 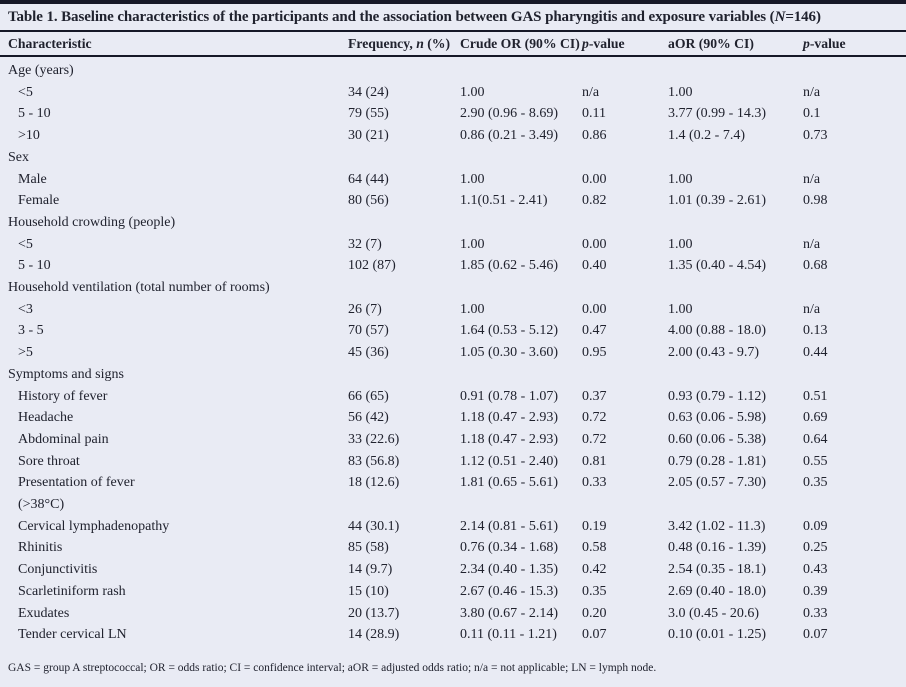 What do you see at coordinates (594, 353) in the screenshot?
I see `cell-p-value-crude: 0.95` at bounding box center [594, 353].